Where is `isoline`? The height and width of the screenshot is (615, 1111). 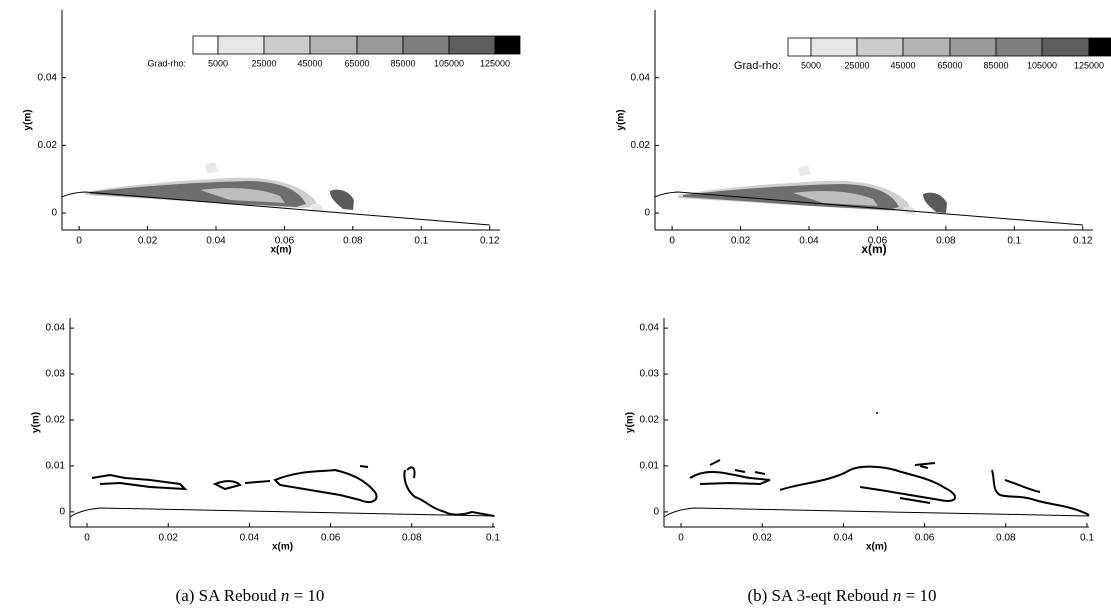
isoline is located at coordinates (590, 488).